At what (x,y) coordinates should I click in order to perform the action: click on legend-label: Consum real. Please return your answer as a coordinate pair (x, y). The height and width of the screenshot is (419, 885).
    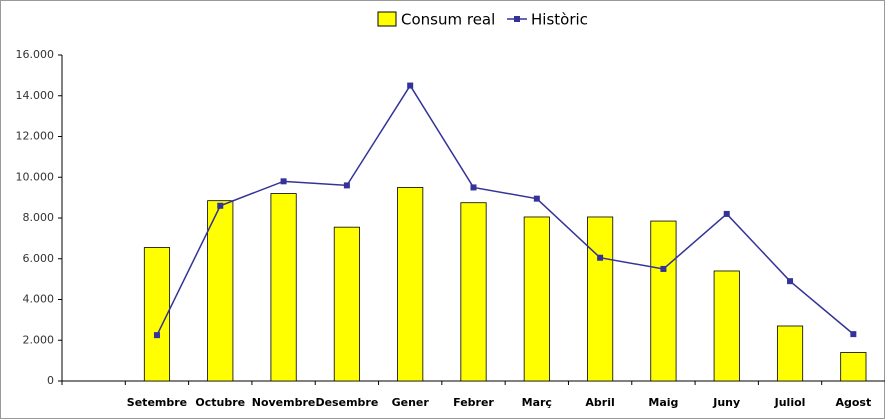
    Looking at the image, I should click on (448, 20).